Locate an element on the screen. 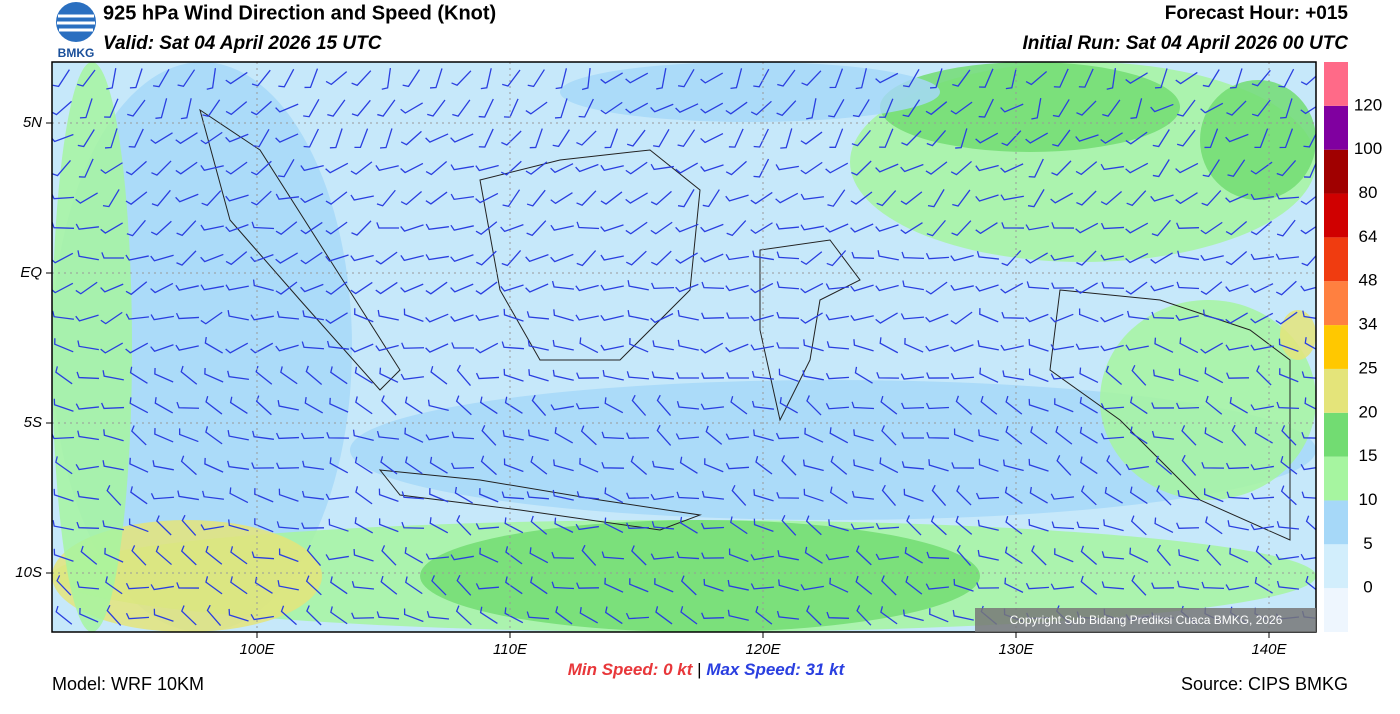  colorbar-label: 48 is located at coordinates (1368, 280).